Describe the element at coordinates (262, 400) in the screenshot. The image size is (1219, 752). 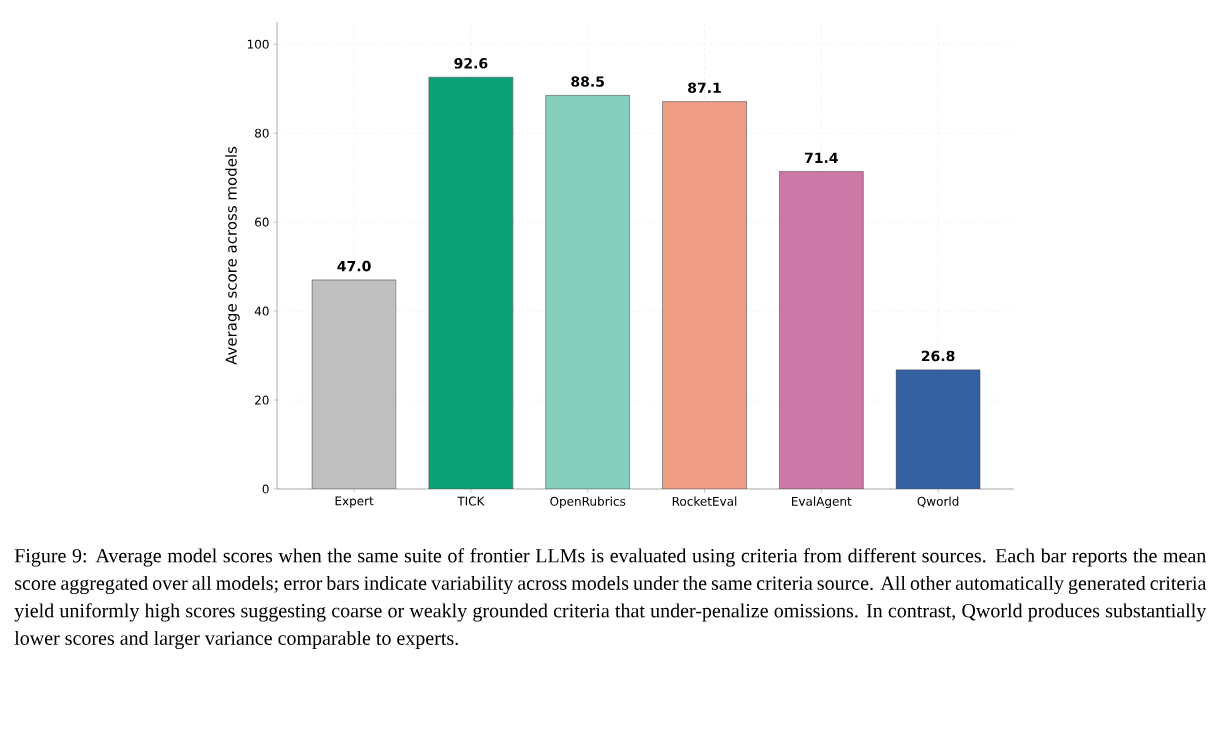
I see `y-tick-label: 20` at that location.